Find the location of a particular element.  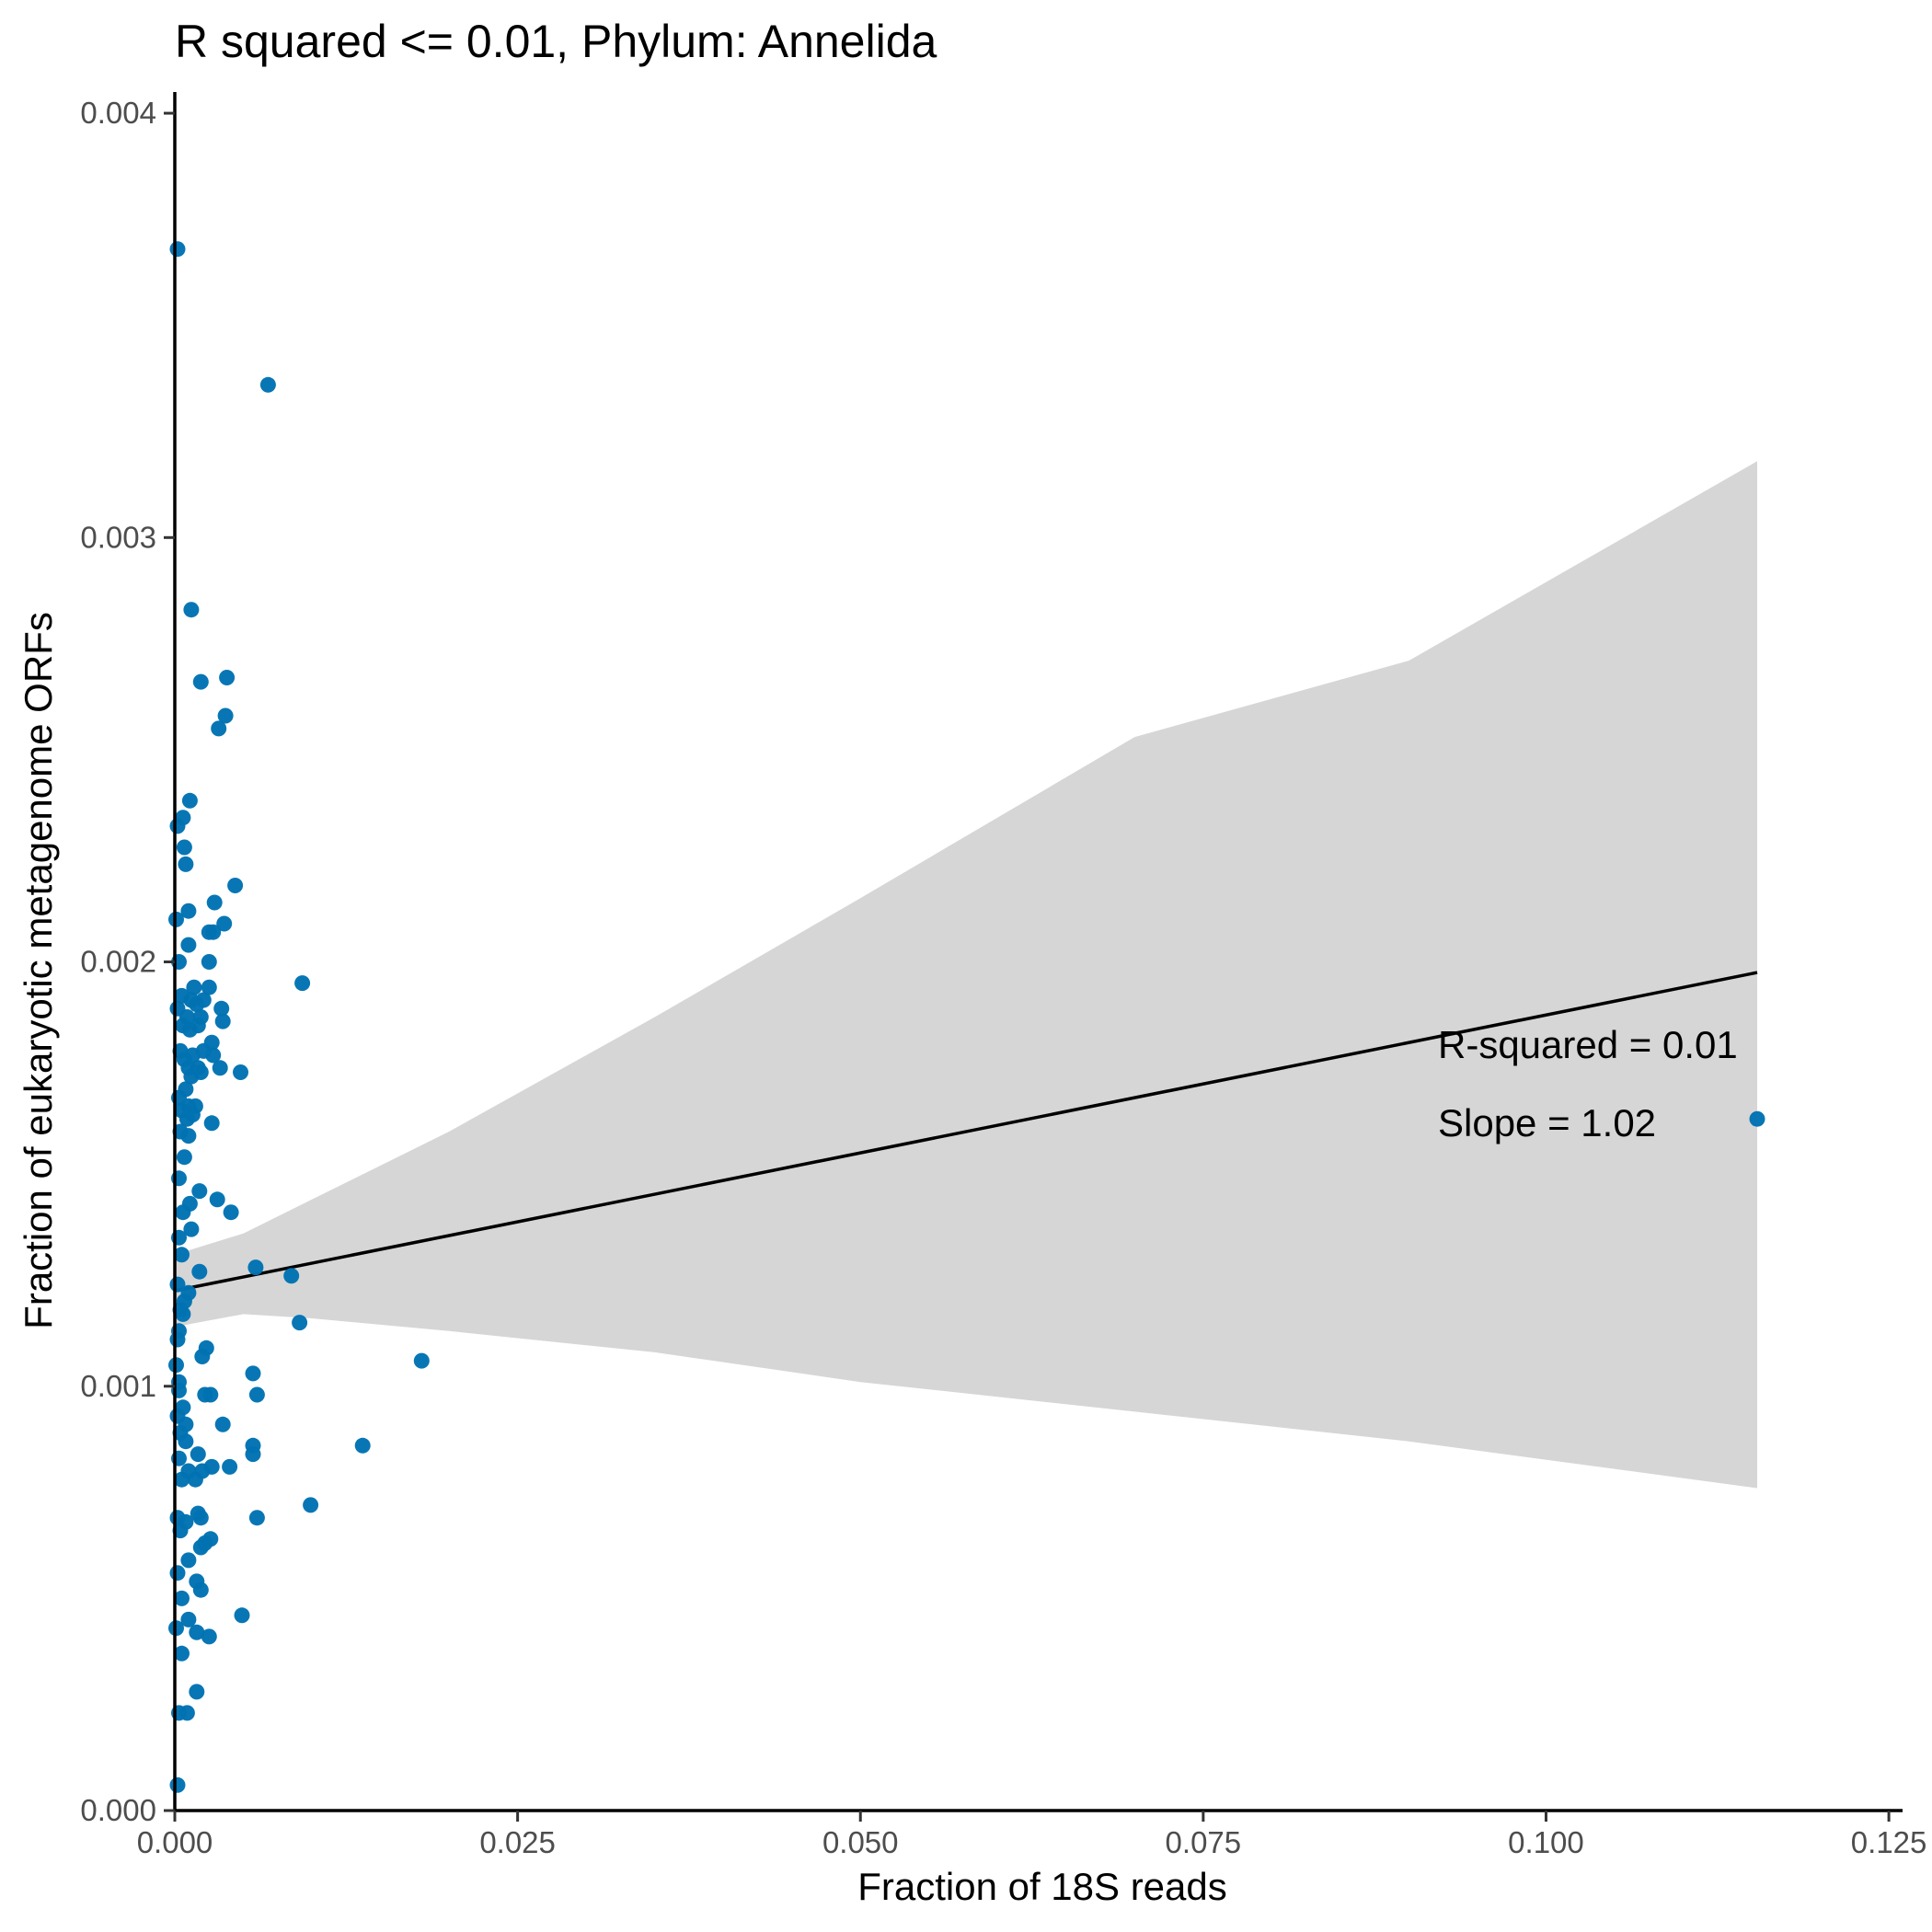

y-tick-label: 0.003 is located at coordinates (118, 537).